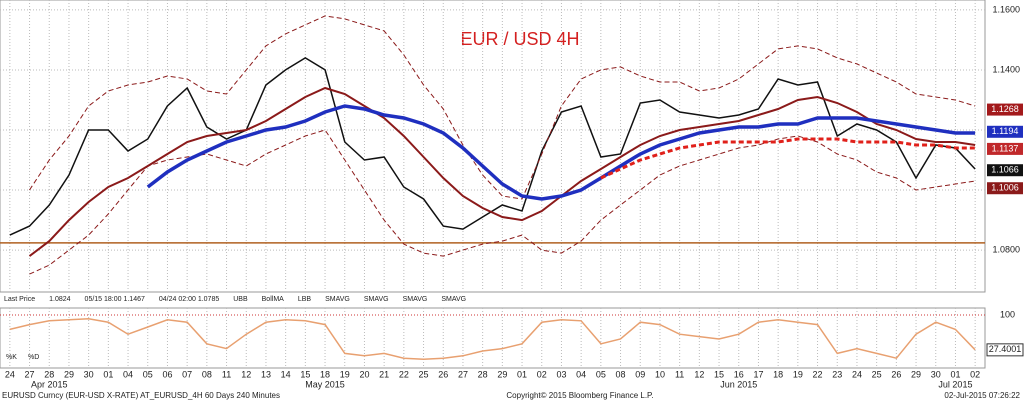  Describe the element at coordinates (273, 299) in the screenshot. I see `legend-label: BollMA` at that location.